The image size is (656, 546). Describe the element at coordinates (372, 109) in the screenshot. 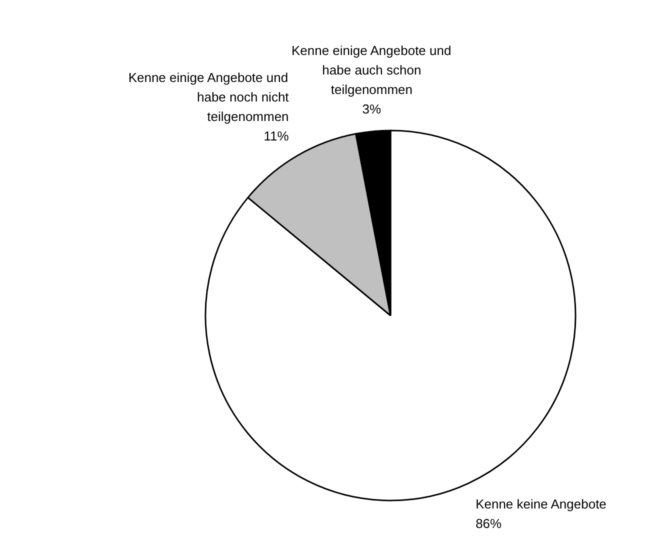

I see `data-label: 3%` at that location.